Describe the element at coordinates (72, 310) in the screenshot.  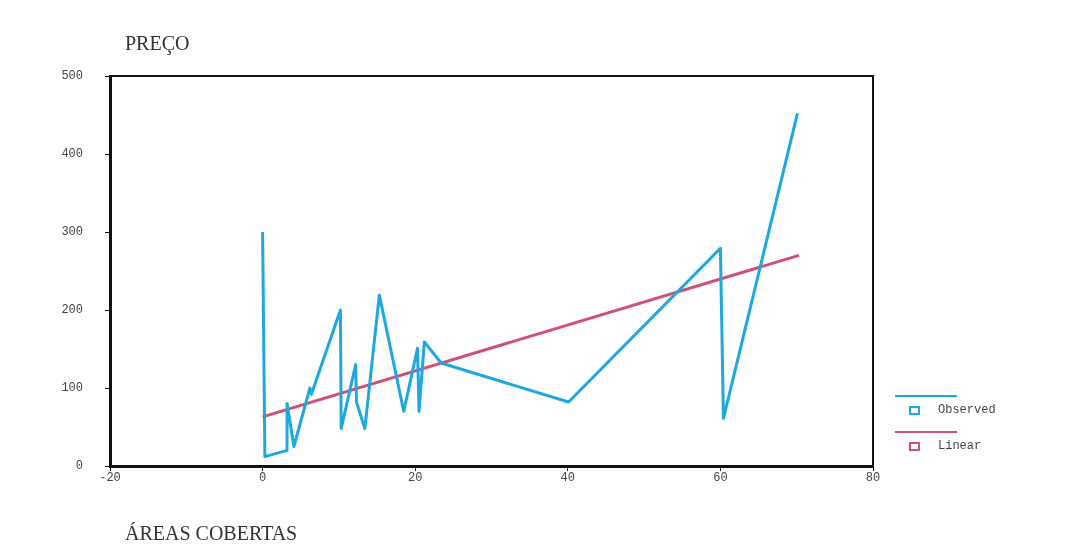
I see `y-tick-label: 200` at that location.